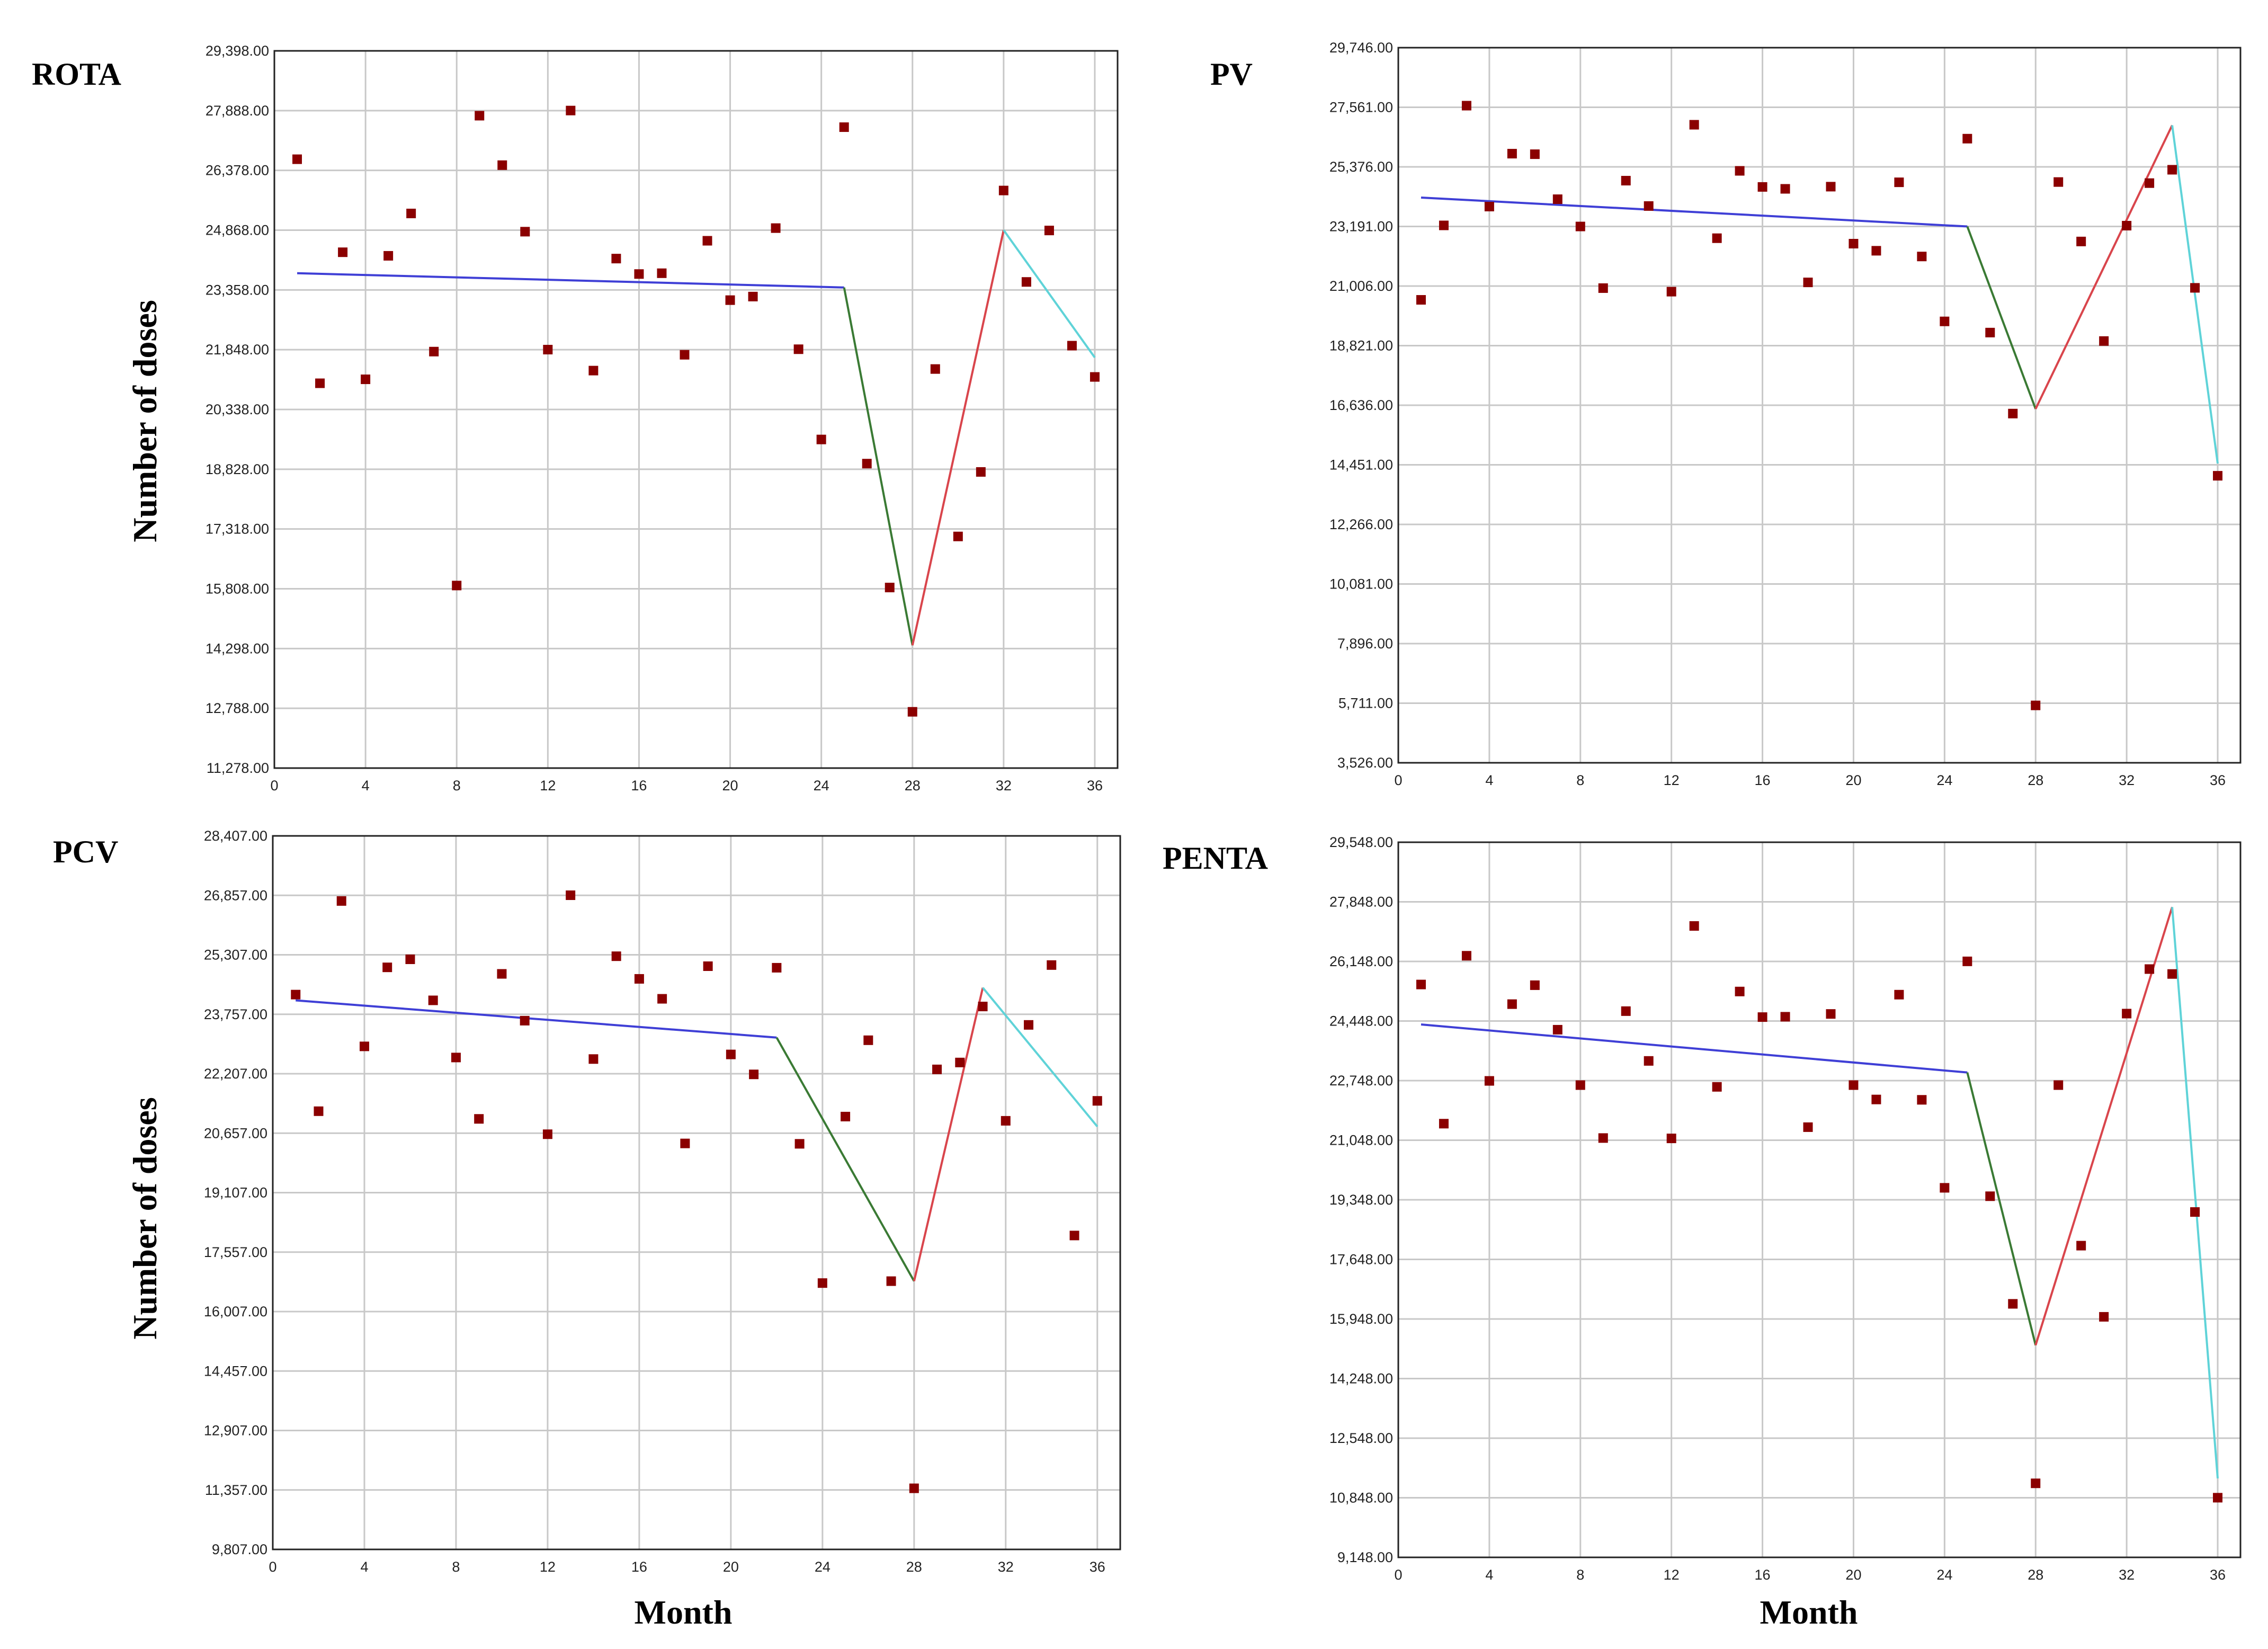 This screenshot has width=2268, height=1649. Describe the element at coordinates (1361, 286) in the screenshot. I see `pv-y-tick-label: 21,006.00` at that location.